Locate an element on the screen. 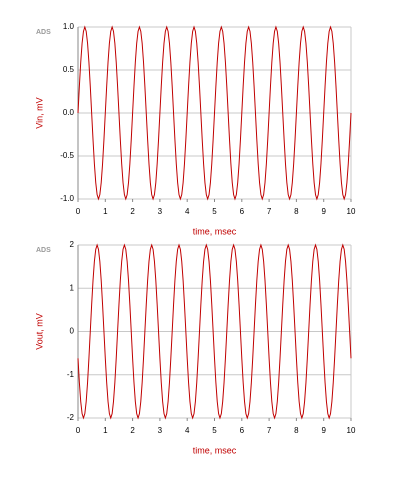  y-tick-label: 0.0 is located at coordinates (69, 112).